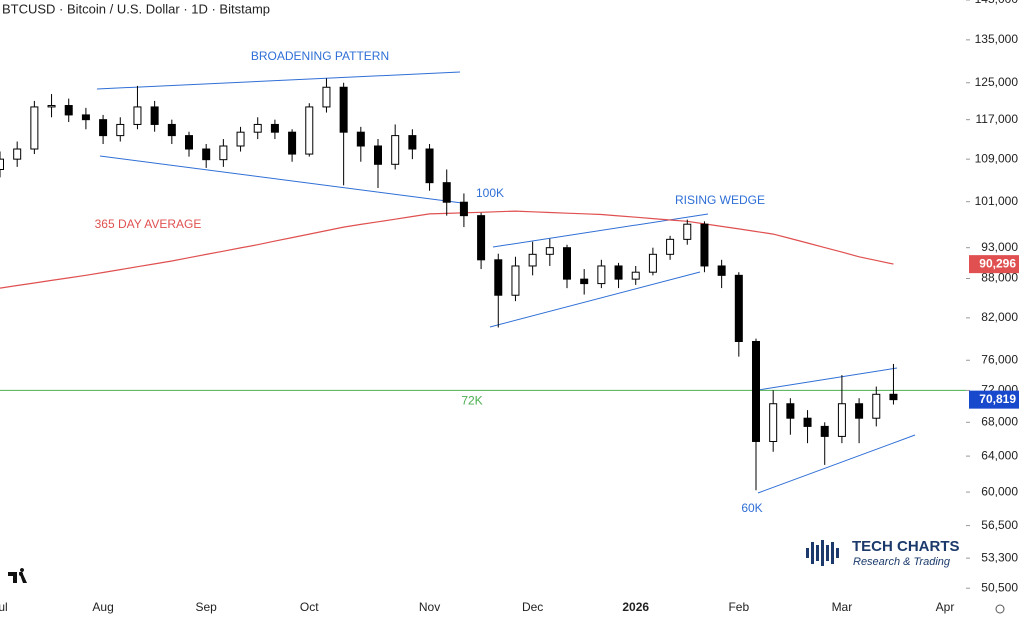  I want to click on average-price-tag: 90,296, so click(997, 263).